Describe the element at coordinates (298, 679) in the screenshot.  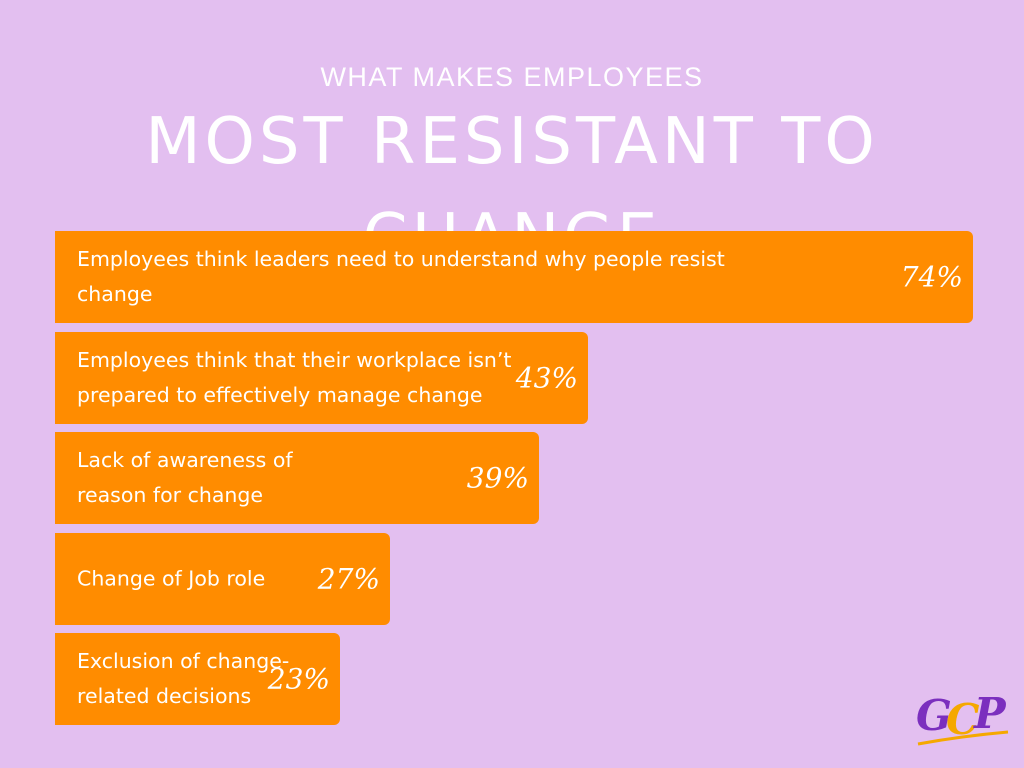
I see `bar-value-5: 23%` at that location.